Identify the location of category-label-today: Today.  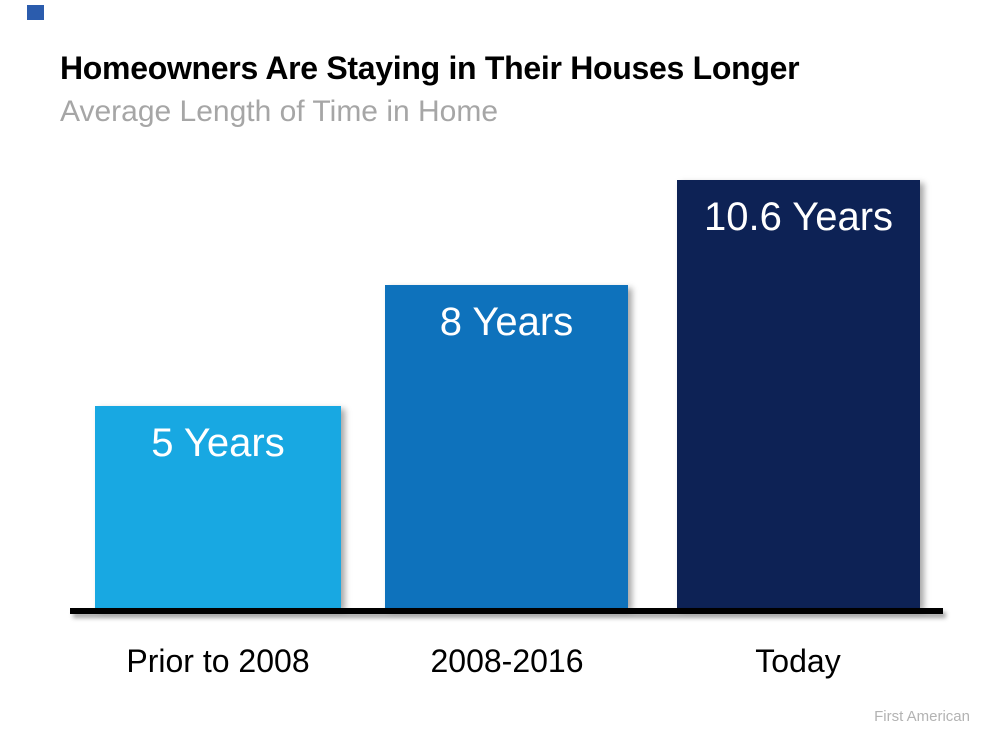
(798, 661).